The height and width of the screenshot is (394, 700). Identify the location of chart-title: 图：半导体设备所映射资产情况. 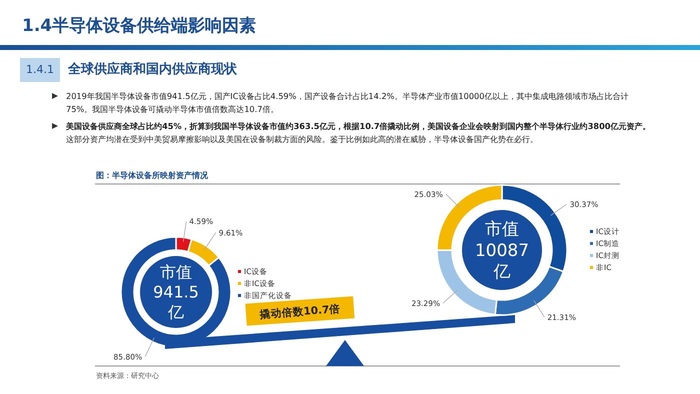
(152, 175).